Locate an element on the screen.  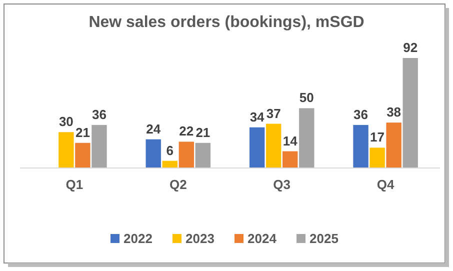
data-label: 50 is located at coordinates (306, 98).